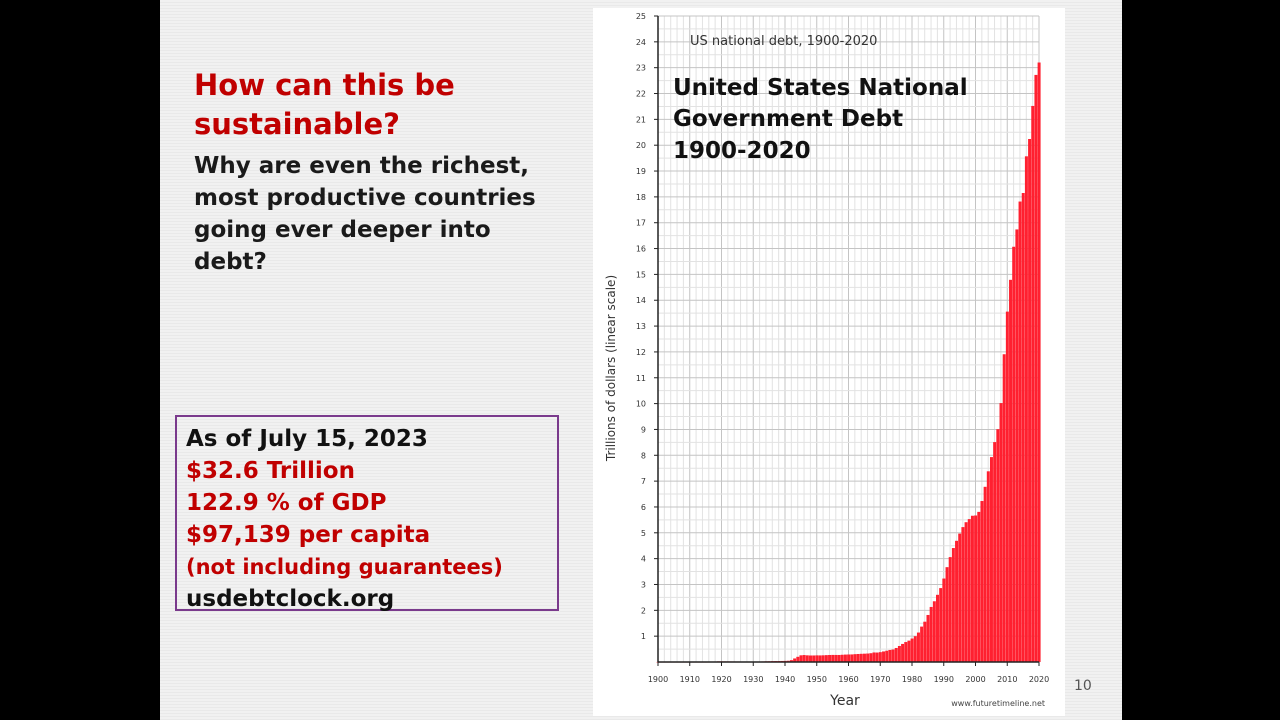 The image size is (1280, 720). What do you see at coordinates (643, 429) in the screenshot?
I see `y-tick-label: 9` at bounding box center [643, 429].